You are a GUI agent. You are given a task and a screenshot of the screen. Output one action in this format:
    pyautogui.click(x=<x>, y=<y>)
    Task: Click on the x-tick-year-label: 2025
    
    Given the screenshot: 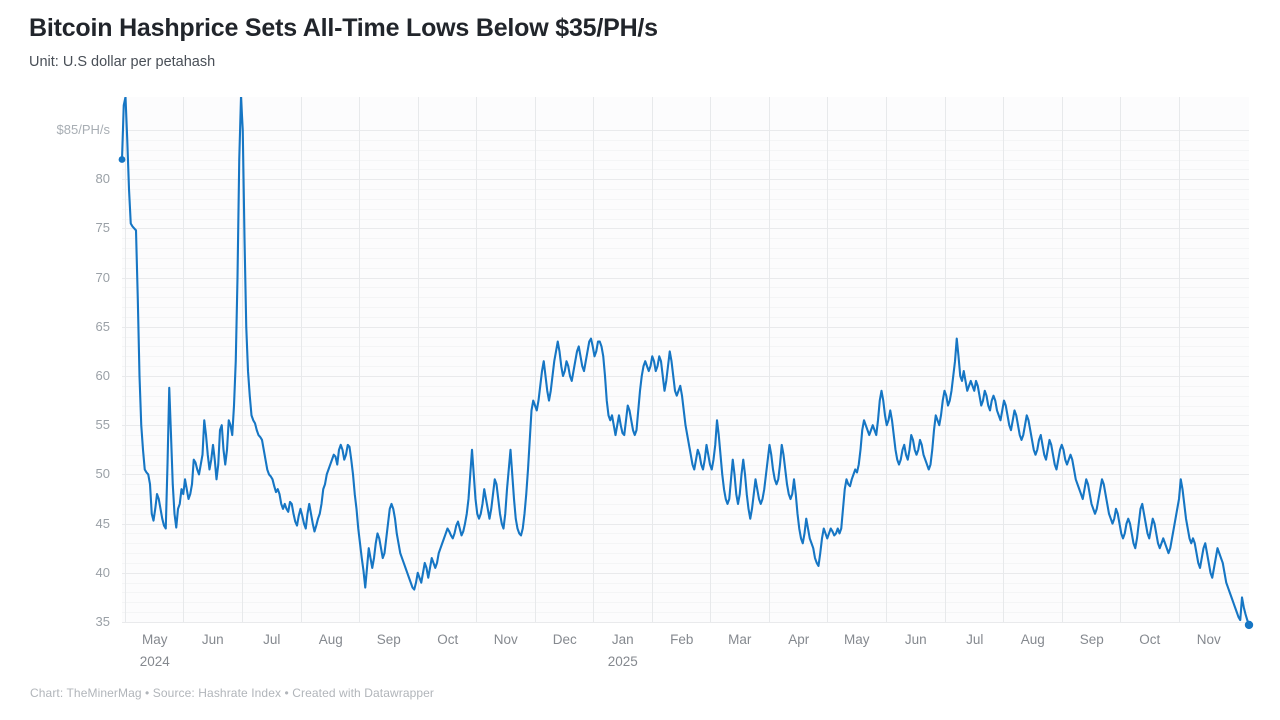 What is the action you would take?
    pyautogui.click(x=623, y=661)
    